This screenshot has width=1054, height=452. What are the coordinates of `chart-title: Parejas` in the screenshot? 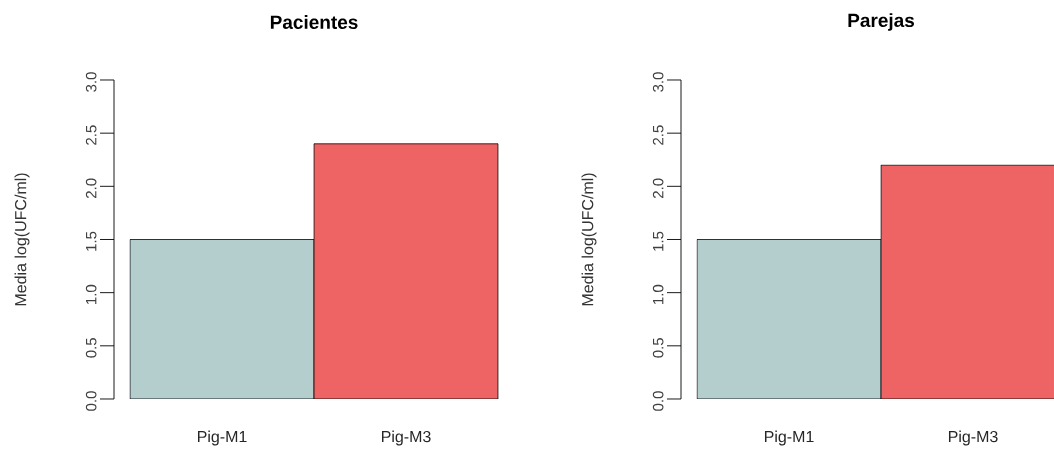 It's located at (881, 22).